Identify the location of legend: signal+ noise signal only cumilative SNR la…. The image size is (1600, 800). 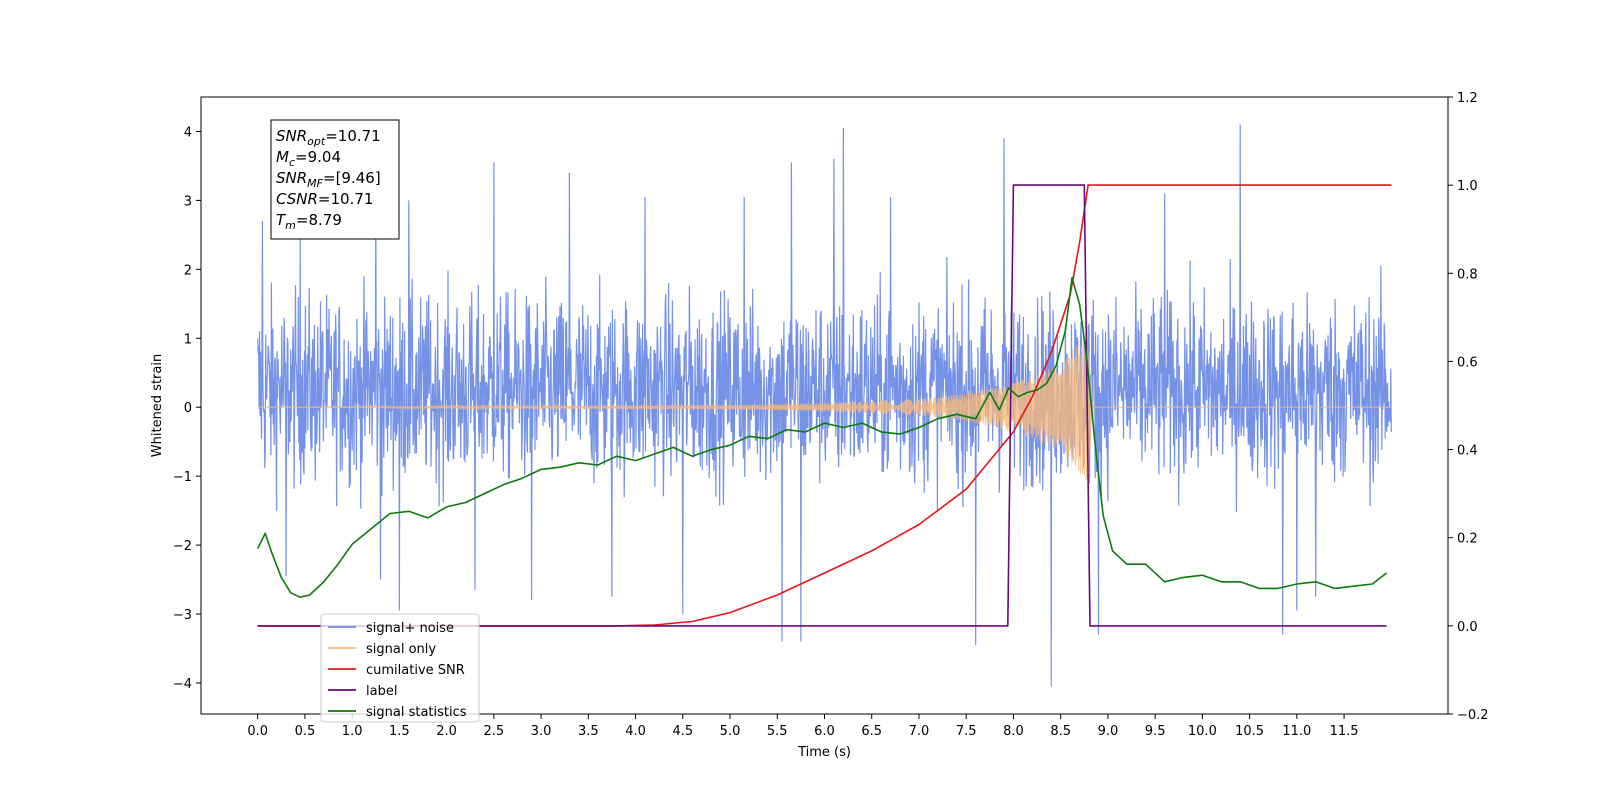
(400, 668).